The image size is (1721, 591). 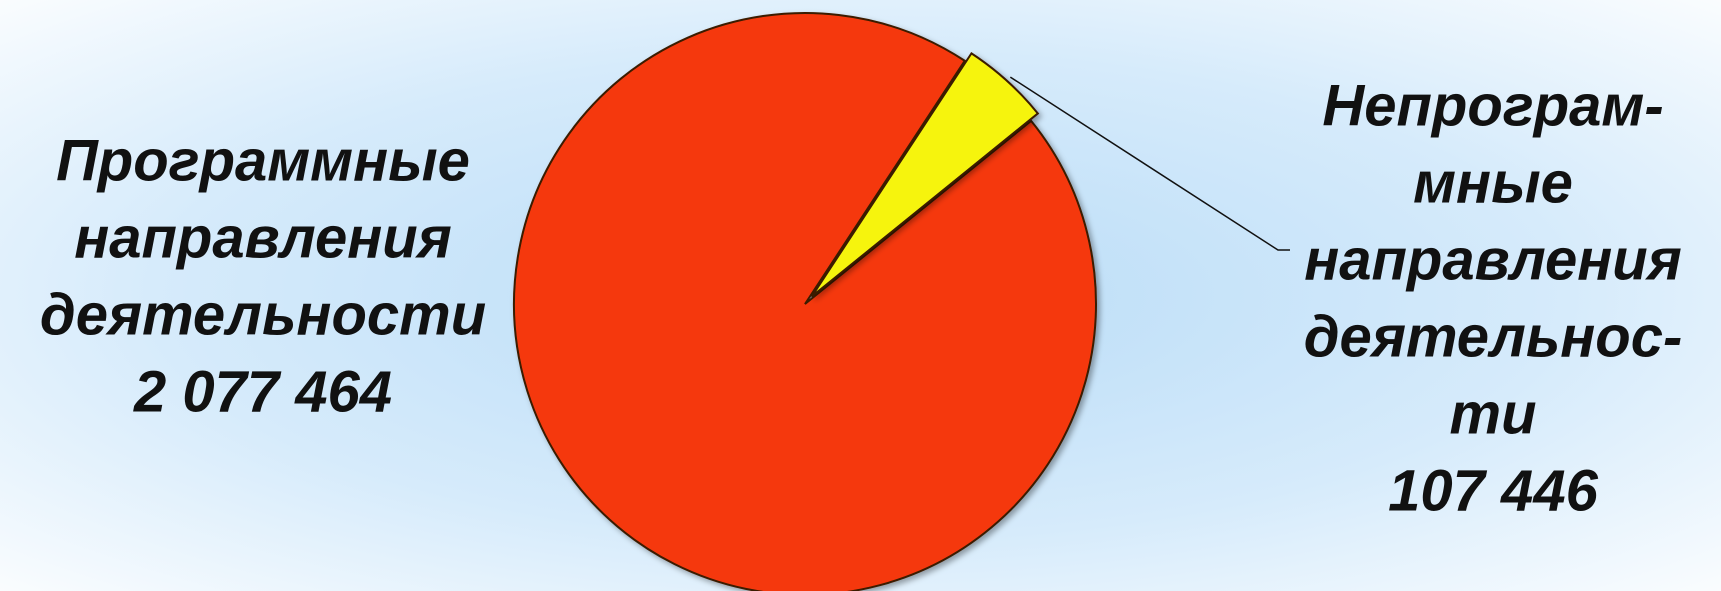 What do you see at coordinates (1493, 490) in the screenshot?
I see `value-label: 107 446` at bounding box center [1493, 490].